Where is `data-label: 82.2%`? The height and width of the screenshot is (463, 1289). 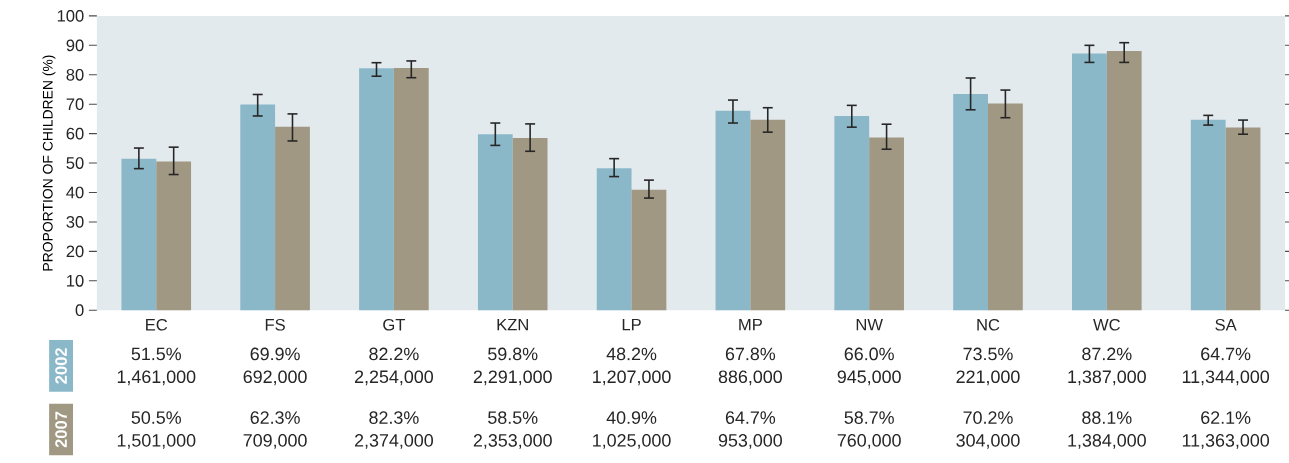
data-label: 82.2% is located at coordinates (394, 354).